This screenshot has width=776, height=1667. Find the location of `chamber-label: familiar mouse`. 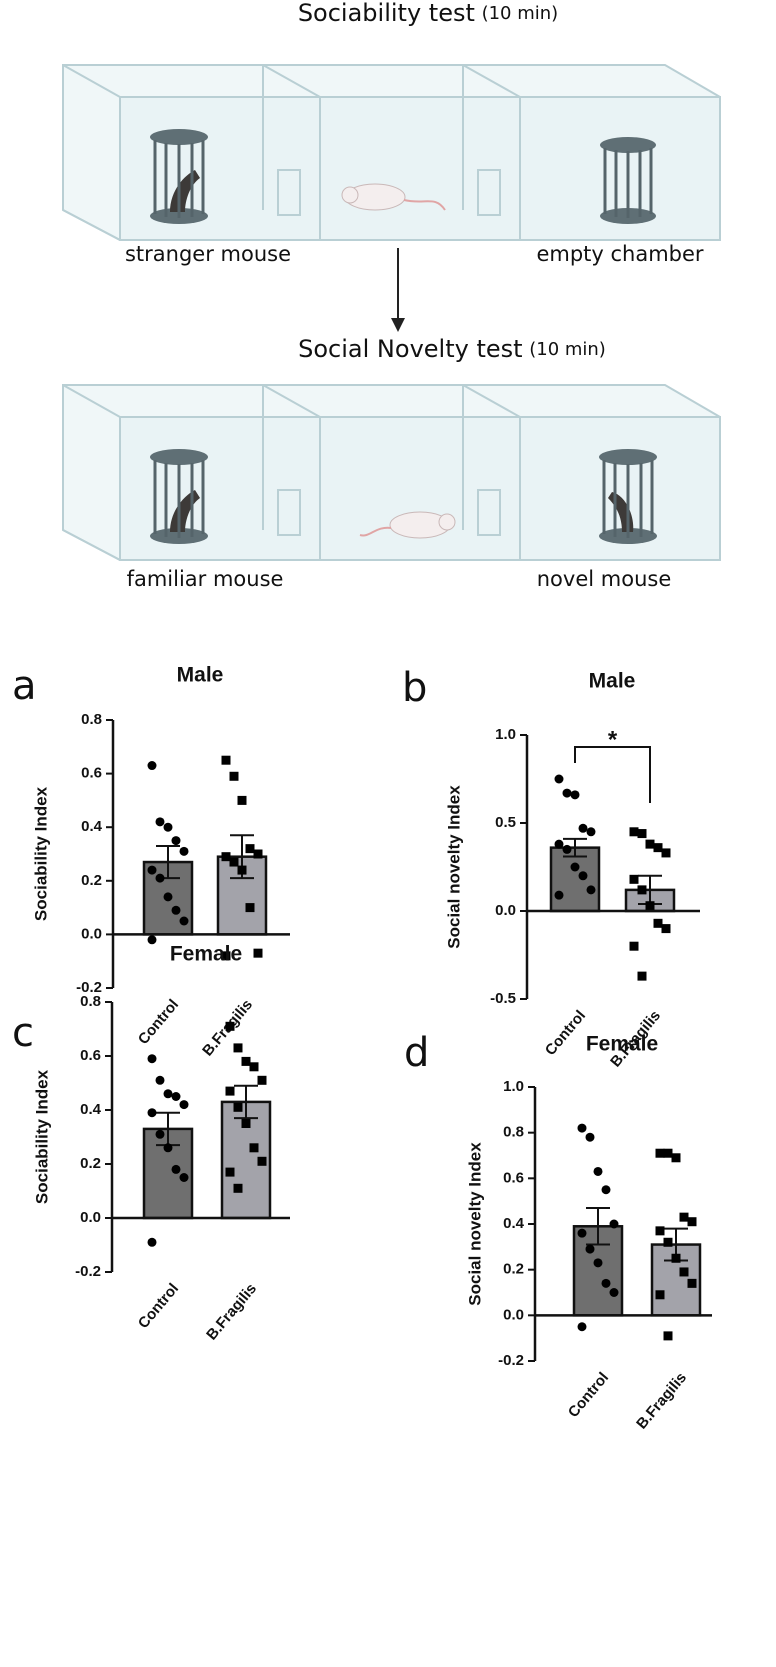

chamber-label: familiar mouse is located at coordinates (205, 579).